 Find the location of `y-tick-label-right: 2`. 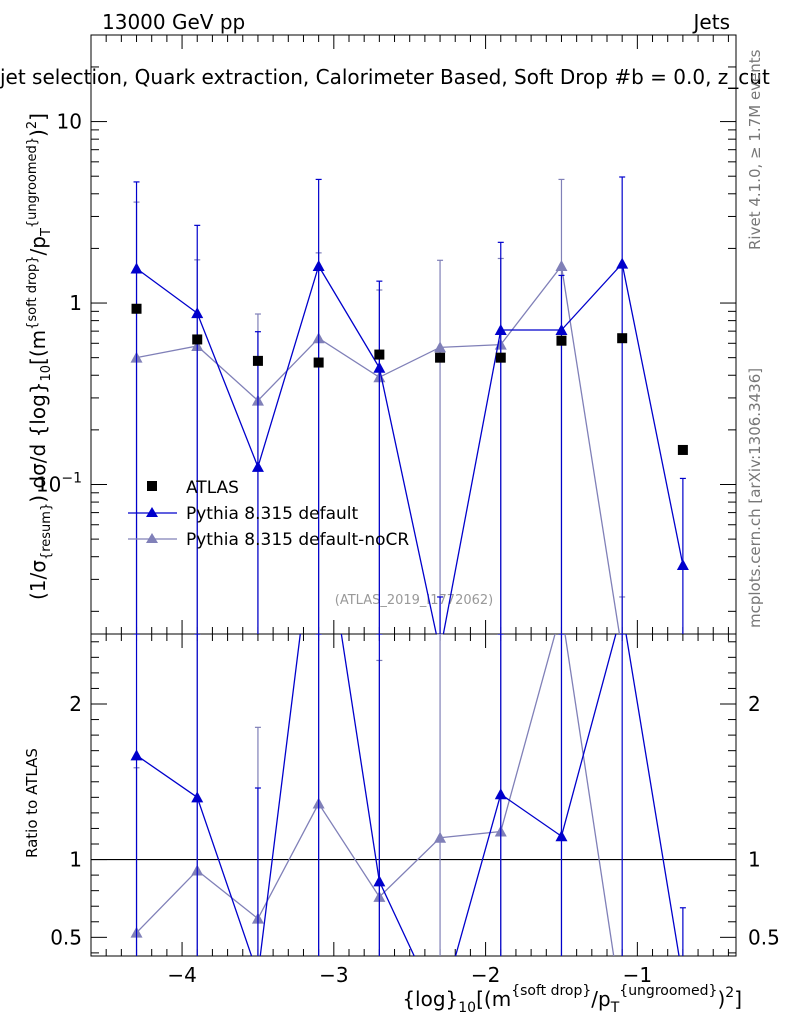

y-tick-label-right: 2 is located at coordinates (754, 704).